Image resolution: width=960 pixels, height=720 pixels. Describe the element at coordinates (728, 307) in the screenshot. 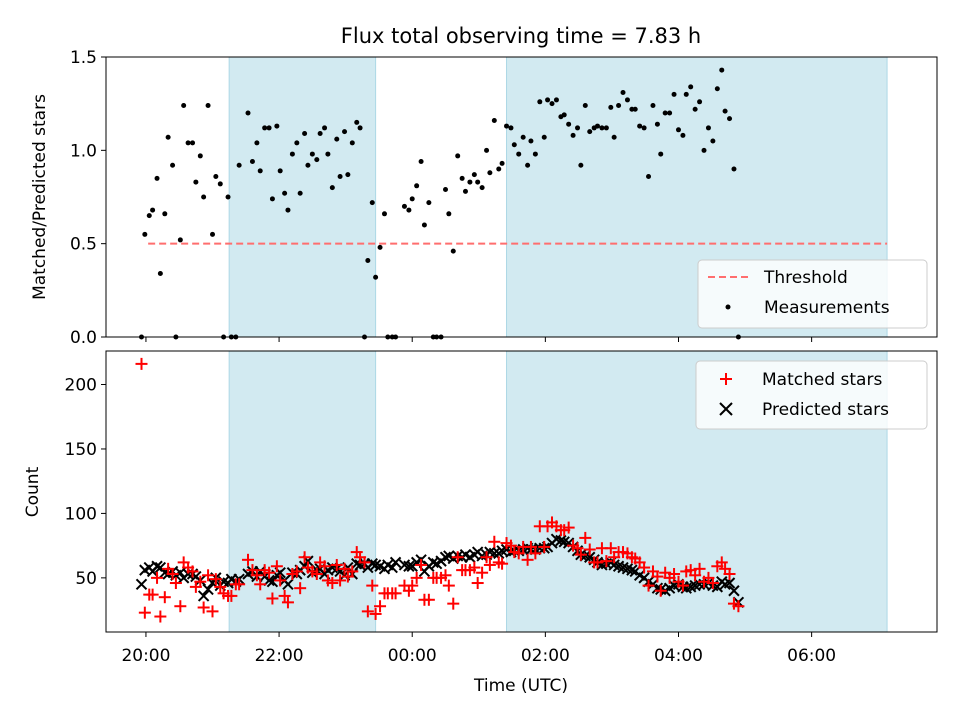

I see `legend-measurements-swatch` at that location.